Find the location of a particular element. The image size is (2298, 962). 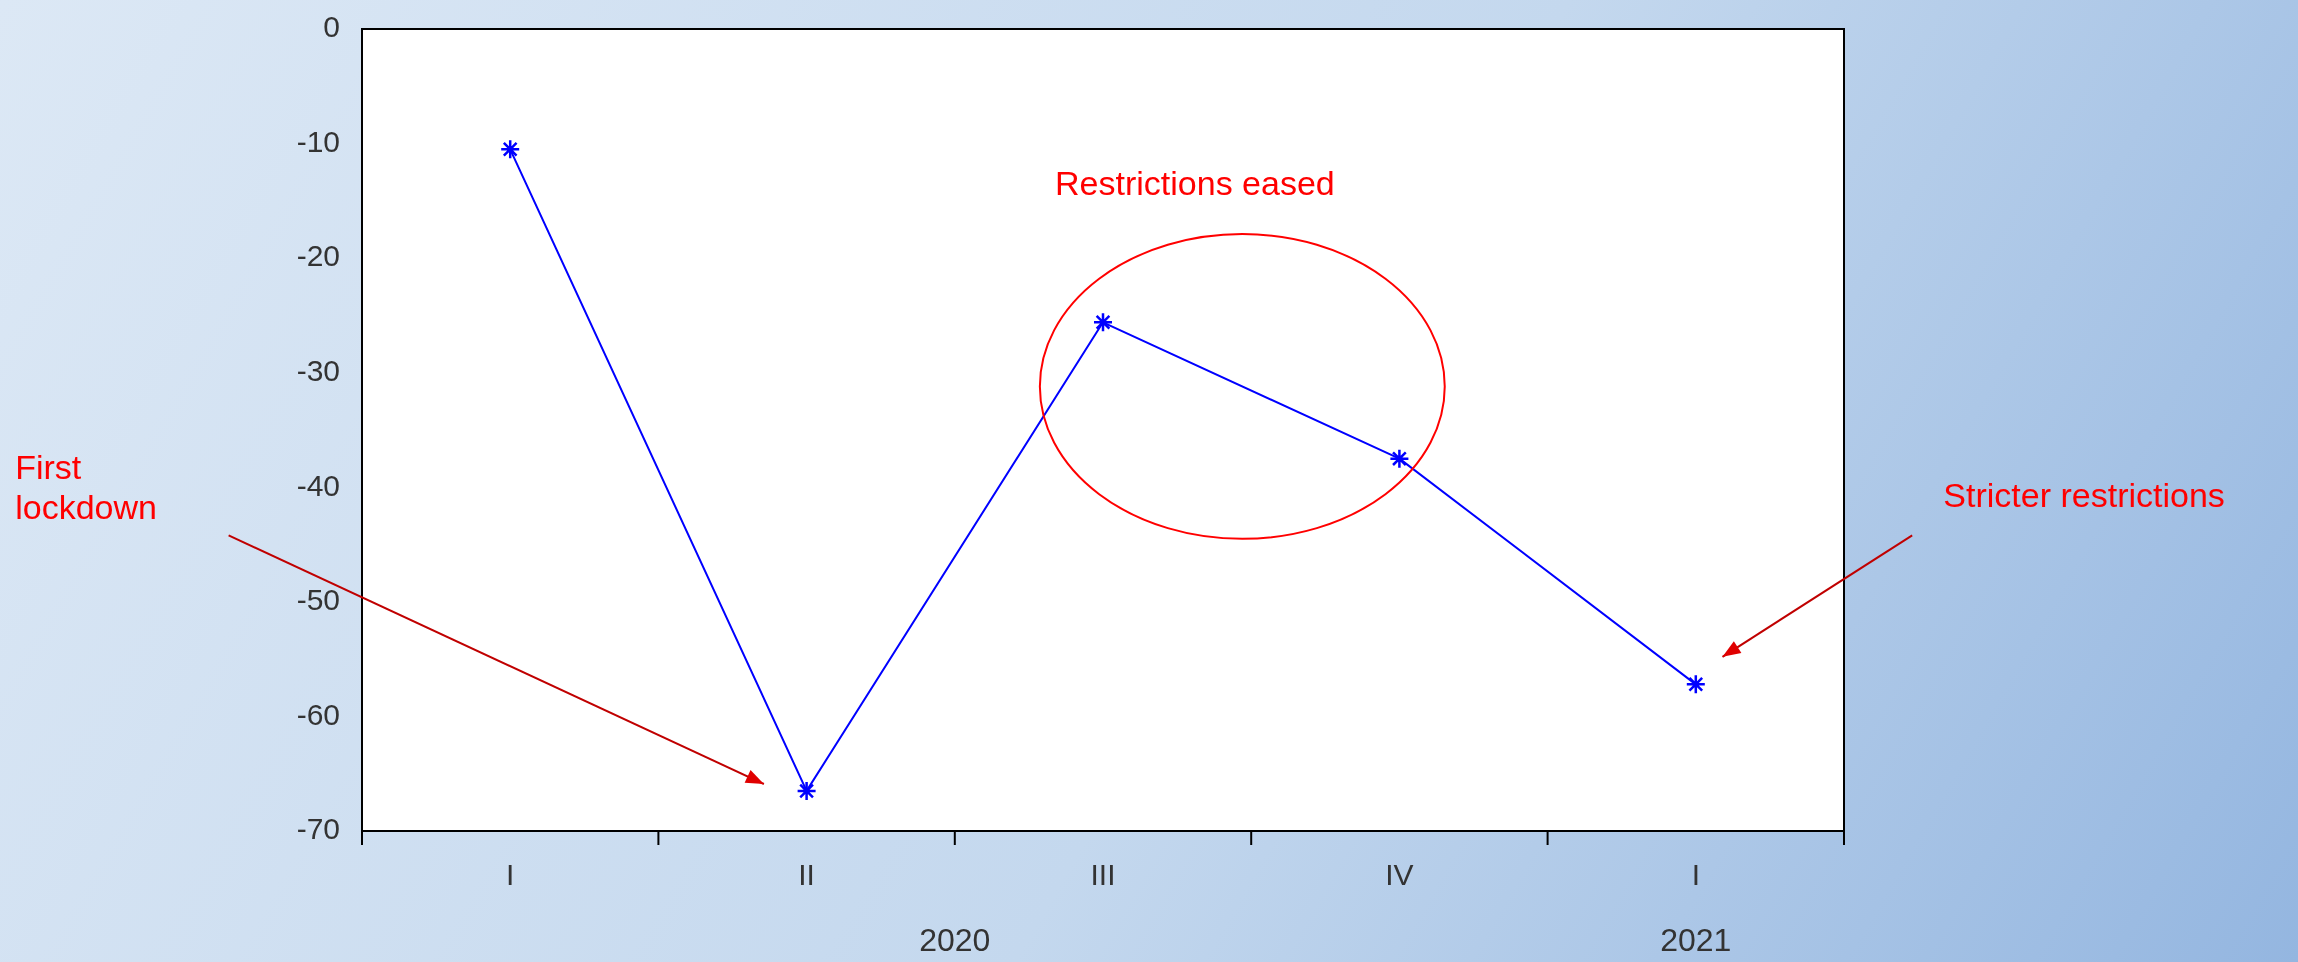

y-tick-label: 0 is located at coordinates (331, 27).